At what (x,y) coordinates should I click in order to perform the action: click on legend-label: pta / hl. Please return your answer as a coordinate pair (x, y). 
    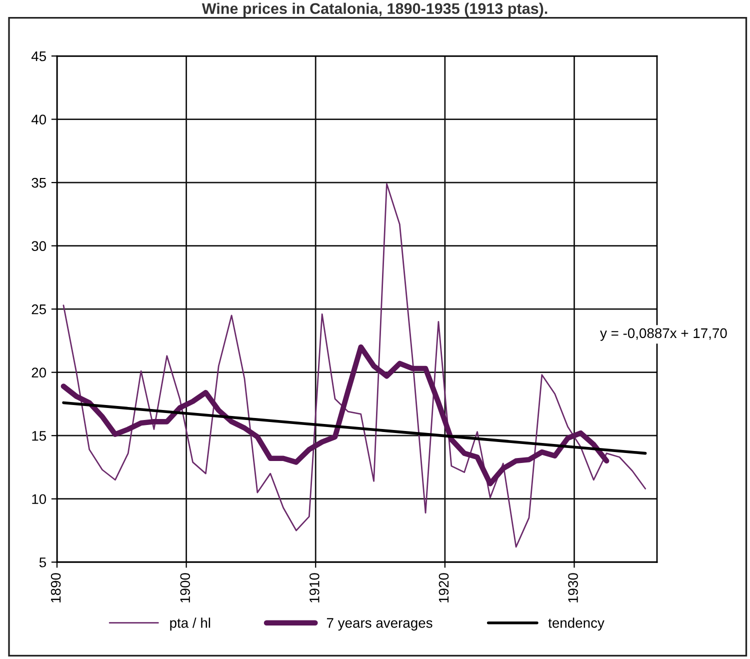
    Looking at the image, I should click on (190, 624).